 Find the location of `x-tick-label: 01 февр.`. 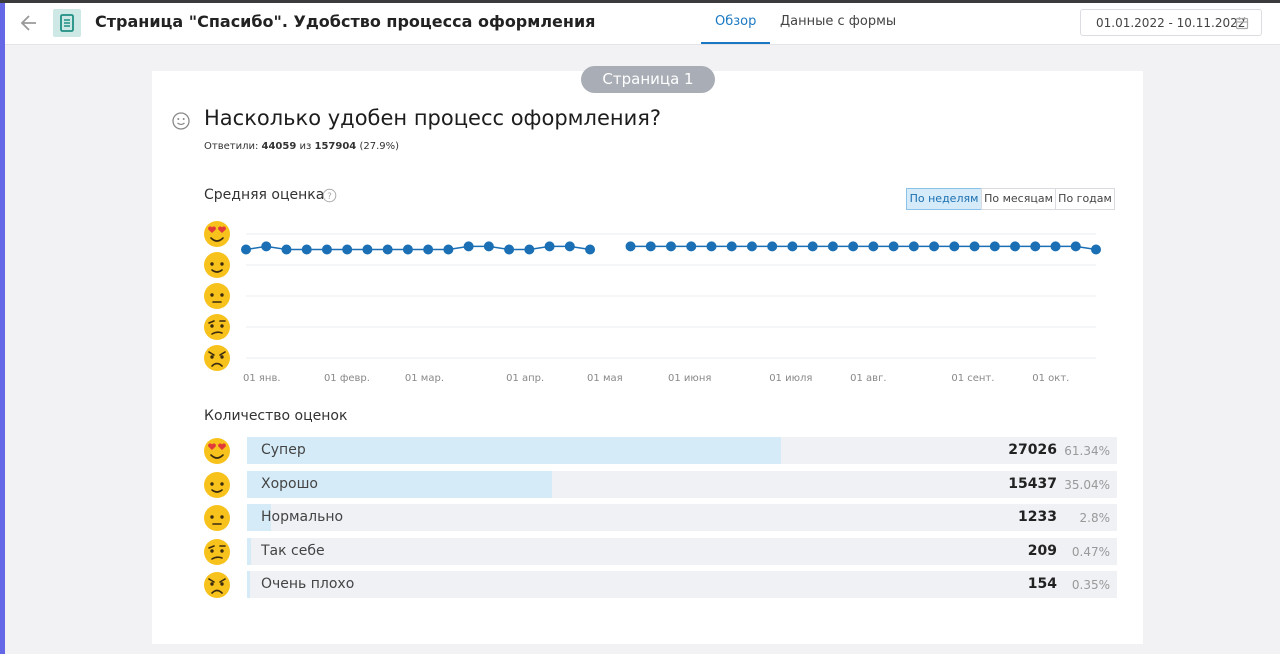

x-tick-label: 01 февр. is located at coordinates (347, 378).